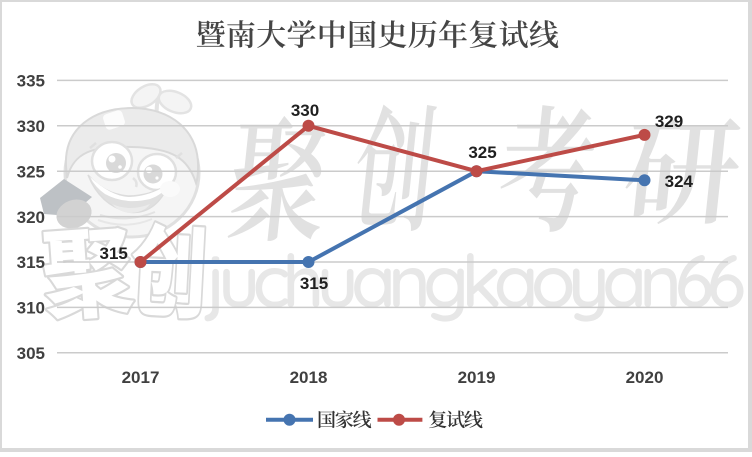 Image resolution: width=752 pixels, height=457 pixels. What do you see at coordinates (309, 377) in the screenshot?
I see `svg-text: 2018` at bounding box center [309, 377].